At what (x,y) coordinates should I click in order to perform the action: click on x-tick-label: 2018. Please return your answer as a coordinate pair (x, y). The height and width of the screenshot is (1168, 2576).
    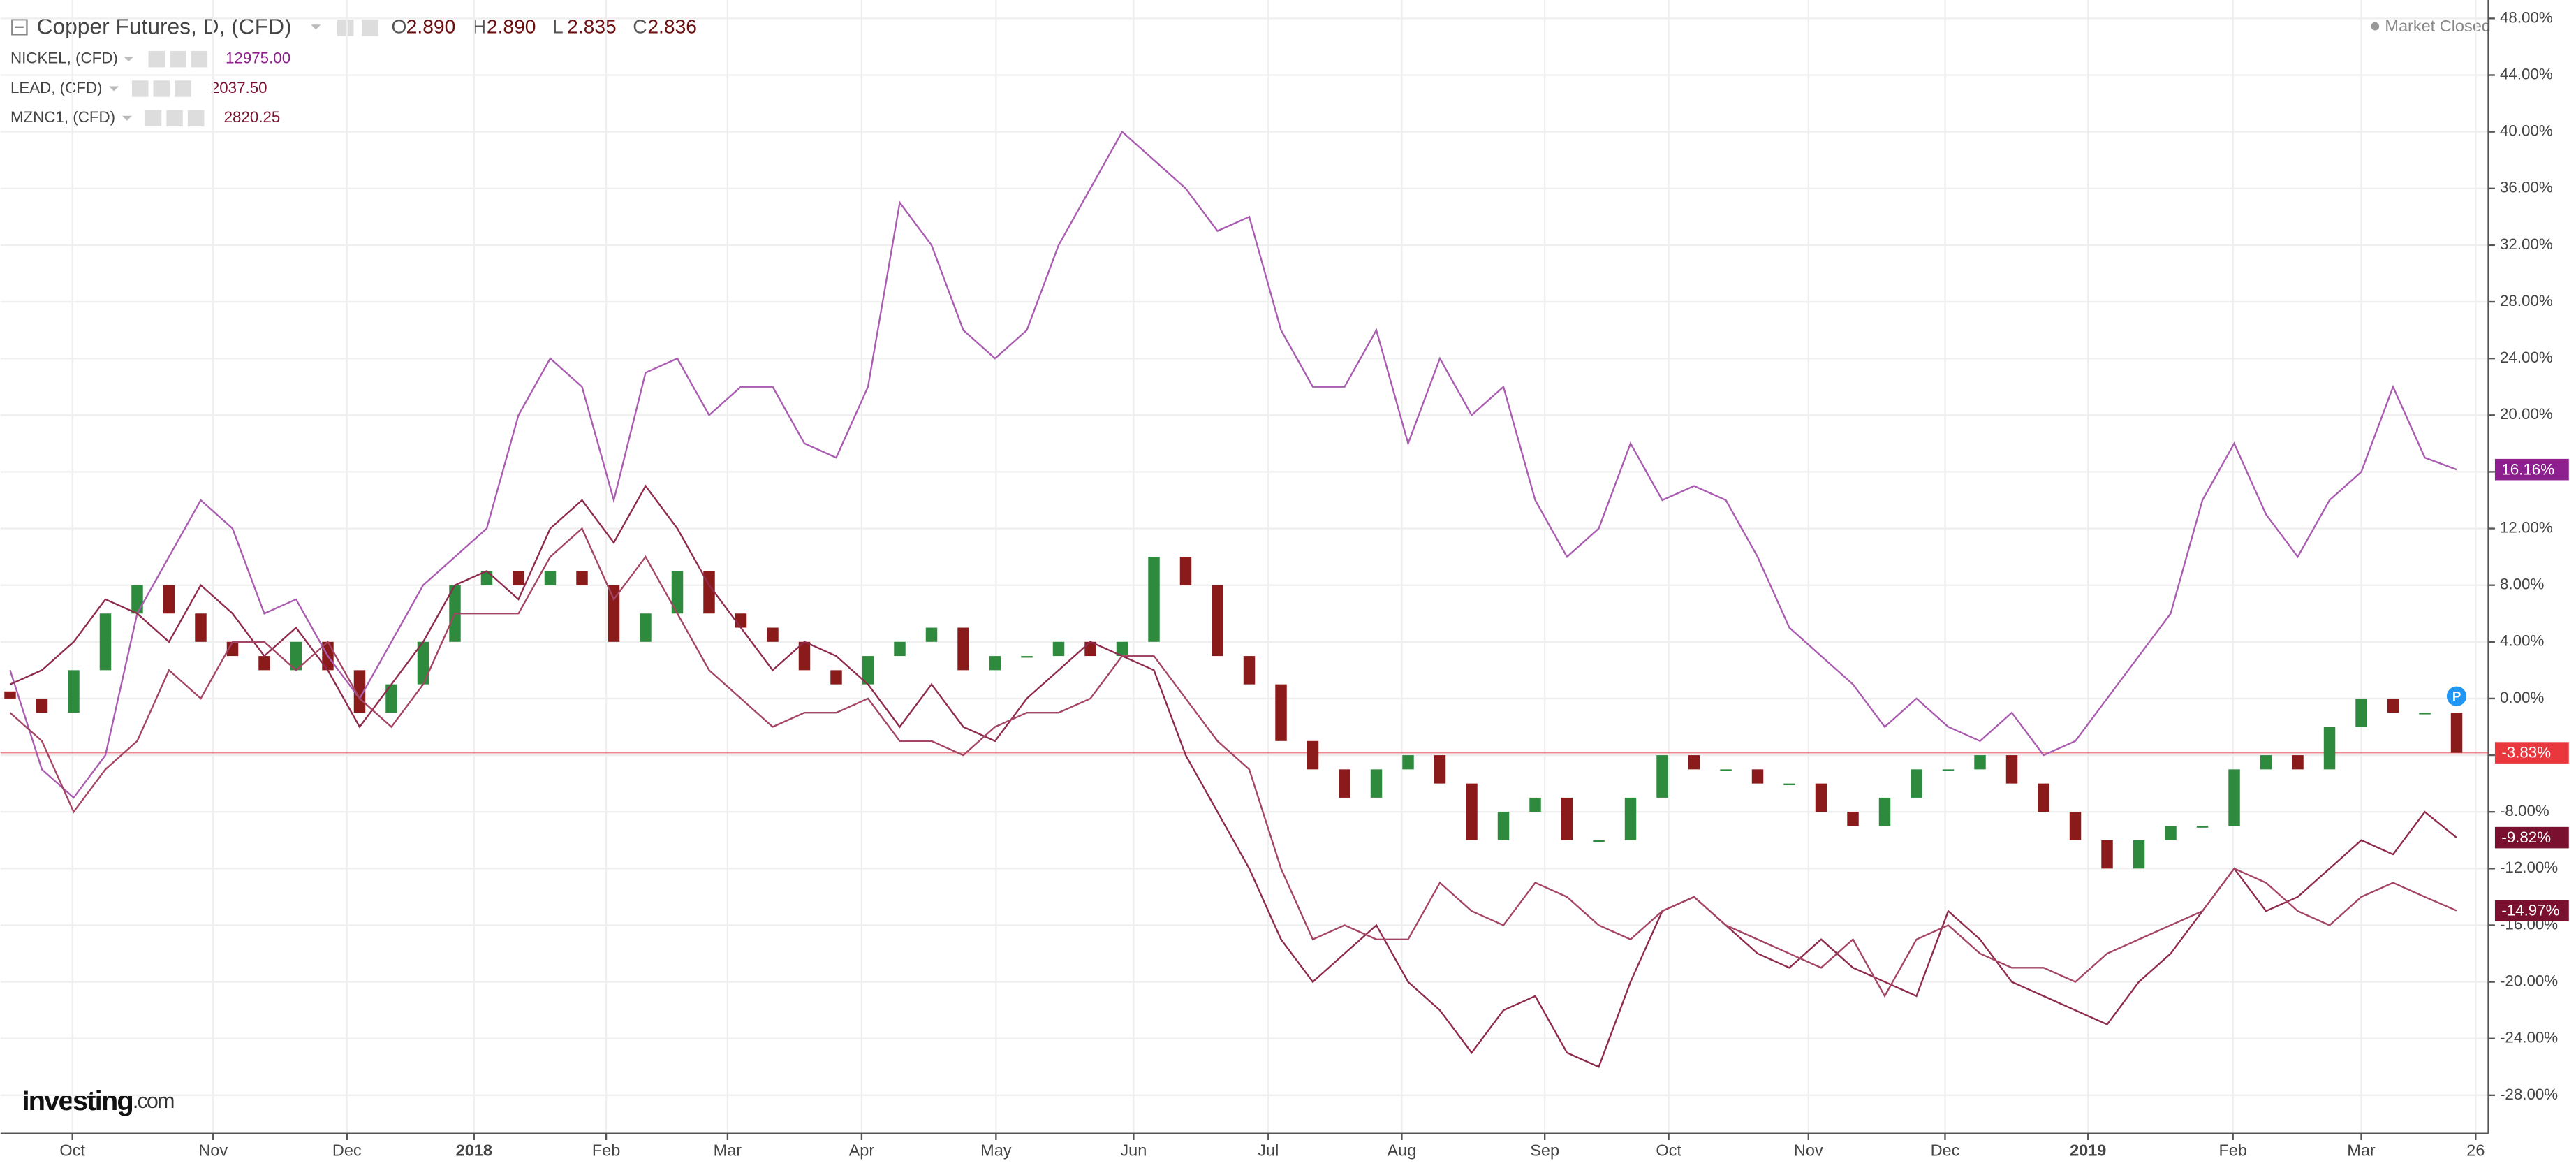
    Looking at the image, I should click on (474, 1150).